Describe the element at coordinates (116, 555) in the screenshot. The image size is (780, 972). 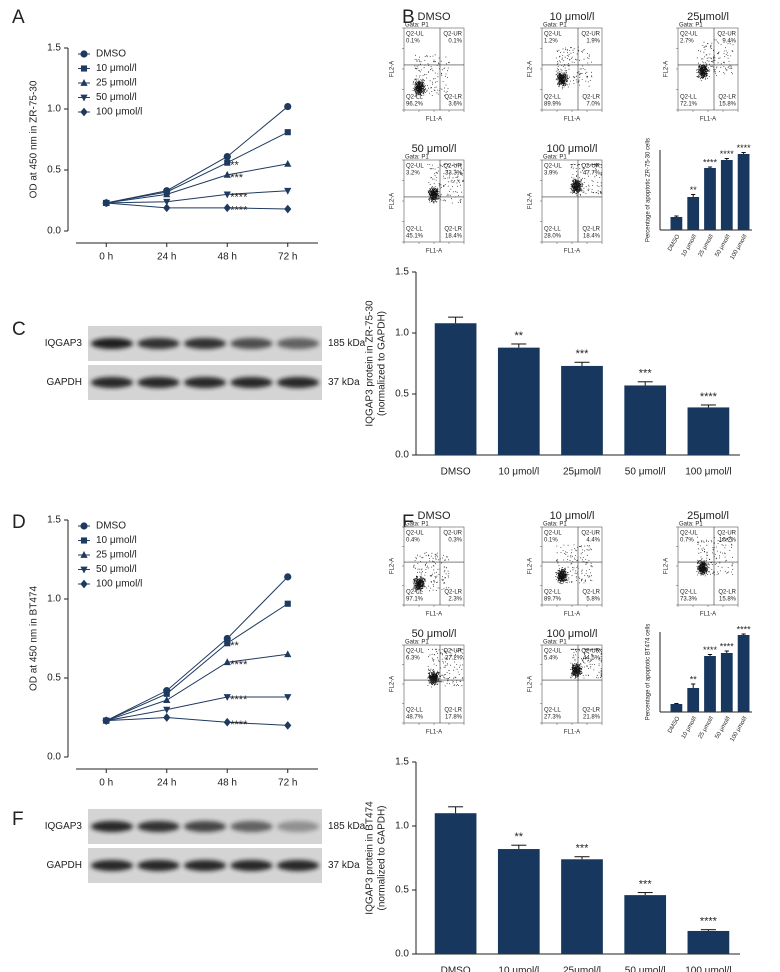
I see `legend-label: 25 μmol/l` at that location.